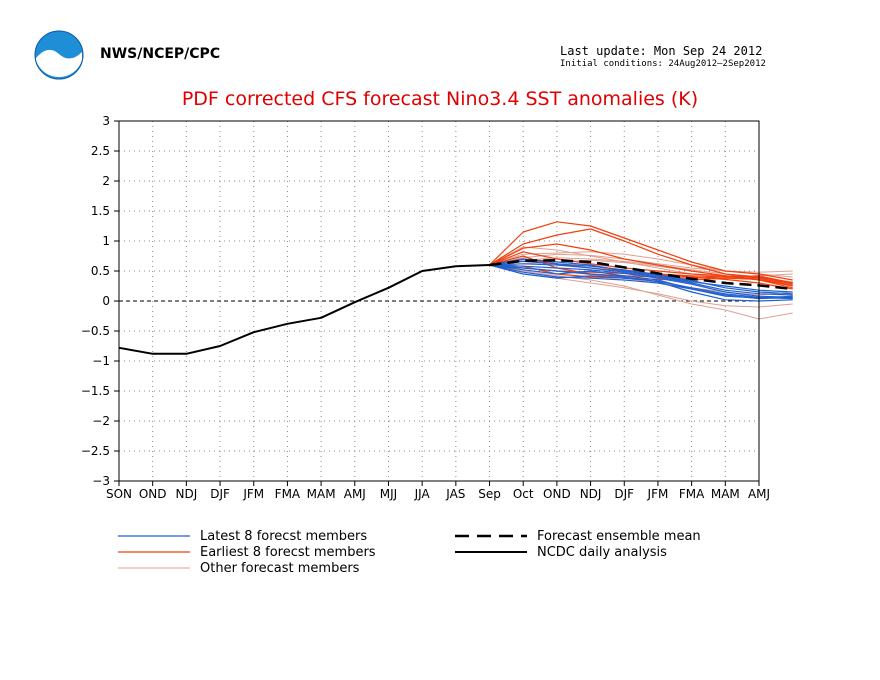 The height and width of the screenshot is (680, 880). What do you see at coordinates (619, 536) in the screenshot?
I see `legend-label-mean: Forecast ensemble mean` at bounding box center [619, 536].